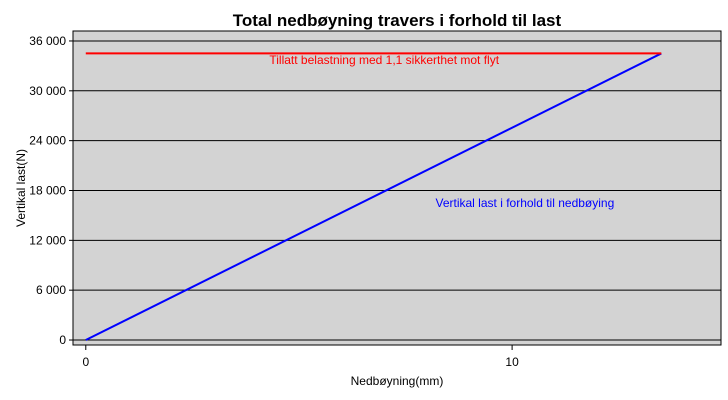 This screenshot has width=728, height=400. What do you see at coordinates (47, 91) in the screenshot?
I see `y-tick-label: 30 000` at bounding box center [47, 91].